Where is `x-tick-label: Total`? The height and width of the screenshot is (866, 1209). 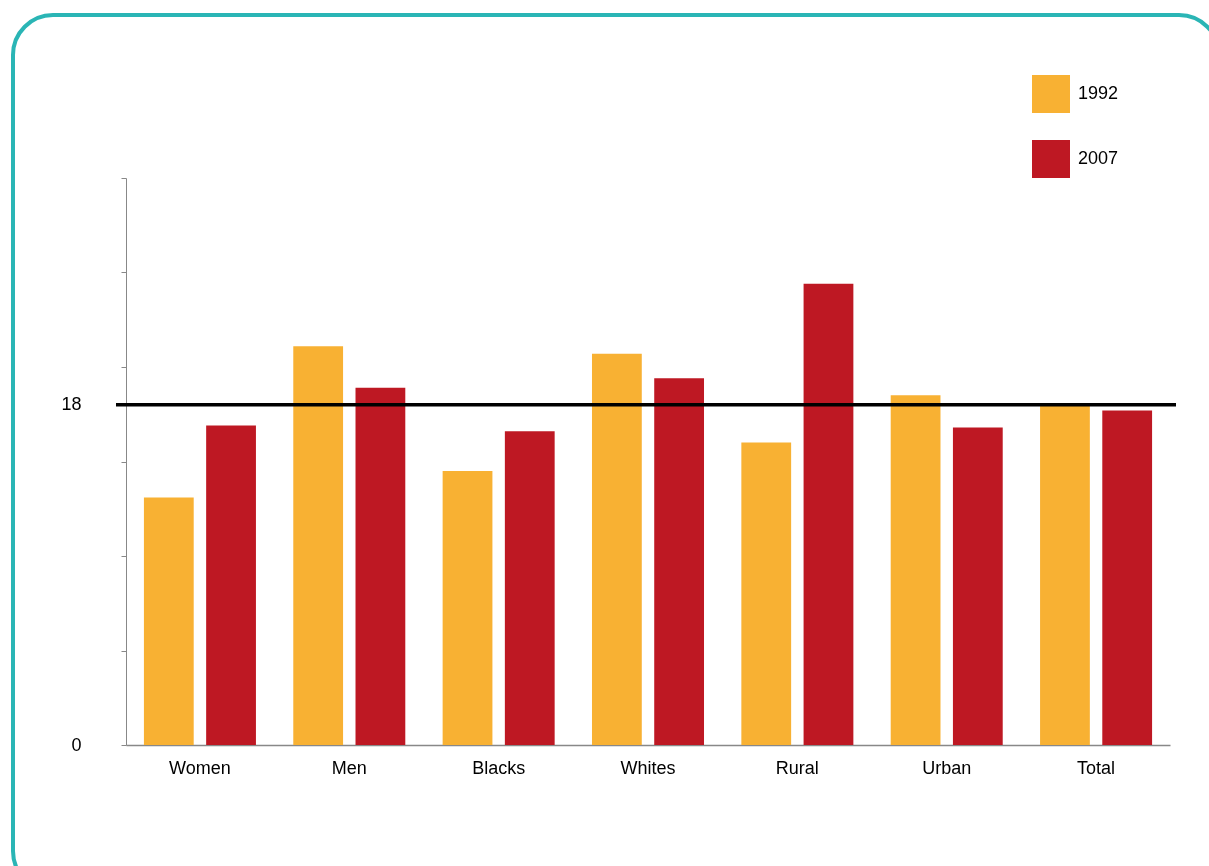 x-tick-label: Total is located at coordinates (1096, 767).